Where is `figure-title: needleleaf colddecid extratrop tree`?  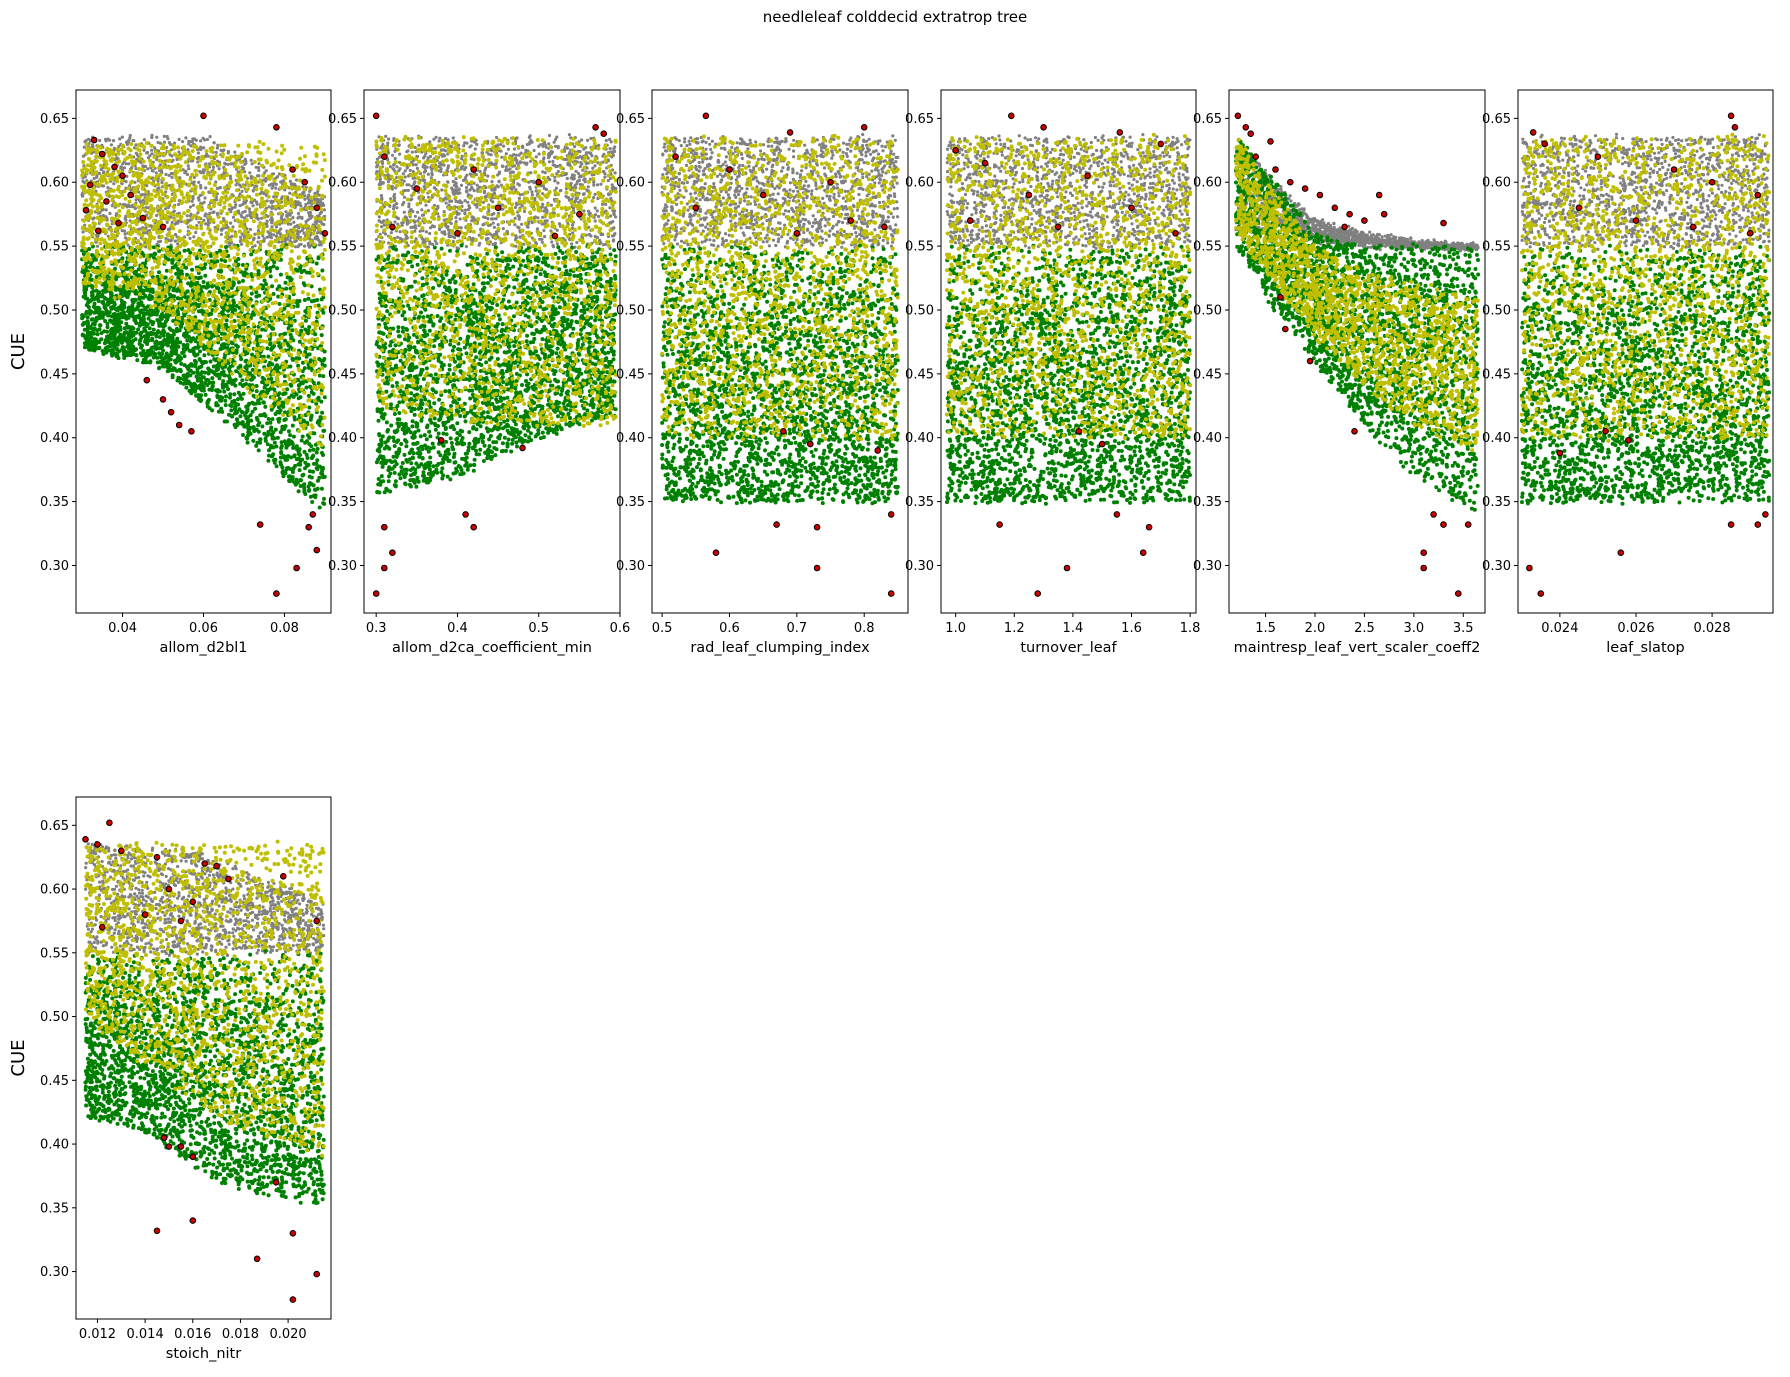
figure-title: needleleaf colddecid extratrop tree is located at coordinates (895, 17).